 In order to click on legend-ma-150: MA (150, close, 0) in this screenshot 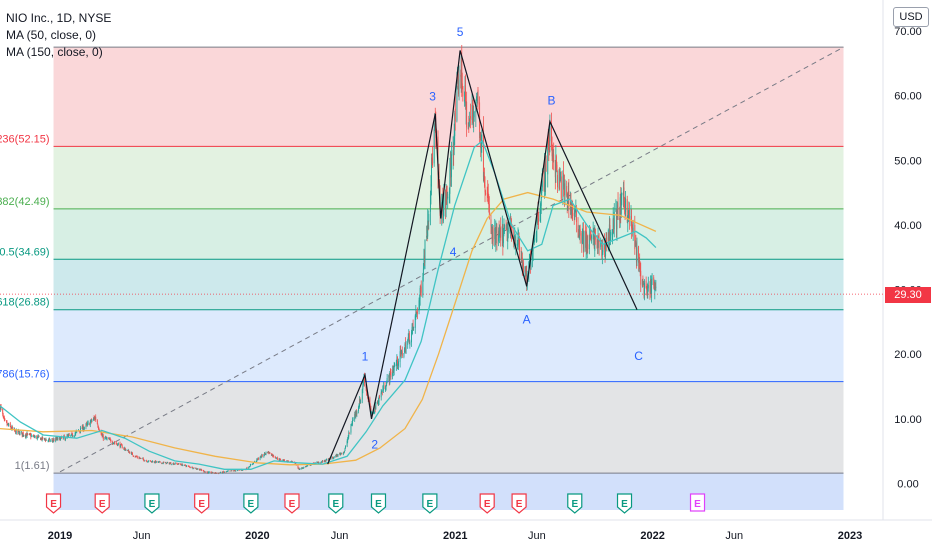, I will do `click(58, 52)`.